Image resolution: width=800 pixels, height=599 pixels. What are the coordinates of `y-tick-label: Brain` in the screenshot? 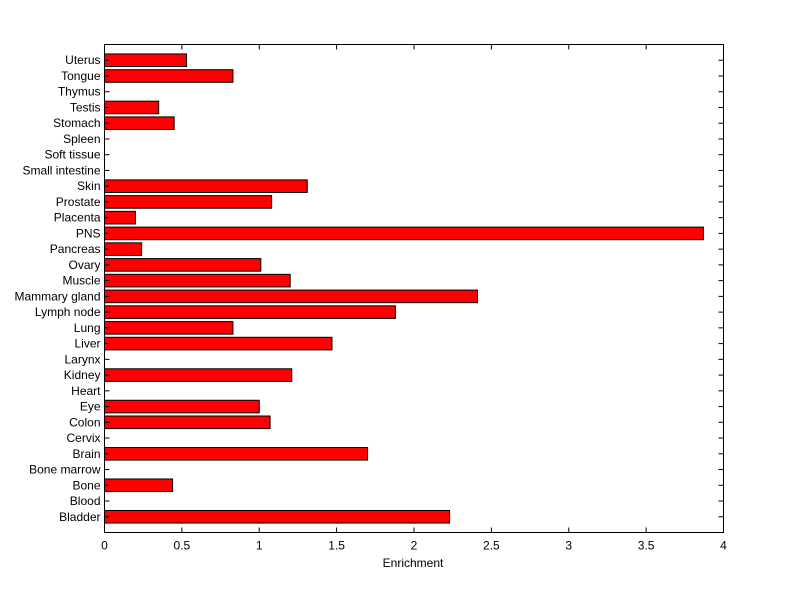 It's located at (86, 454).